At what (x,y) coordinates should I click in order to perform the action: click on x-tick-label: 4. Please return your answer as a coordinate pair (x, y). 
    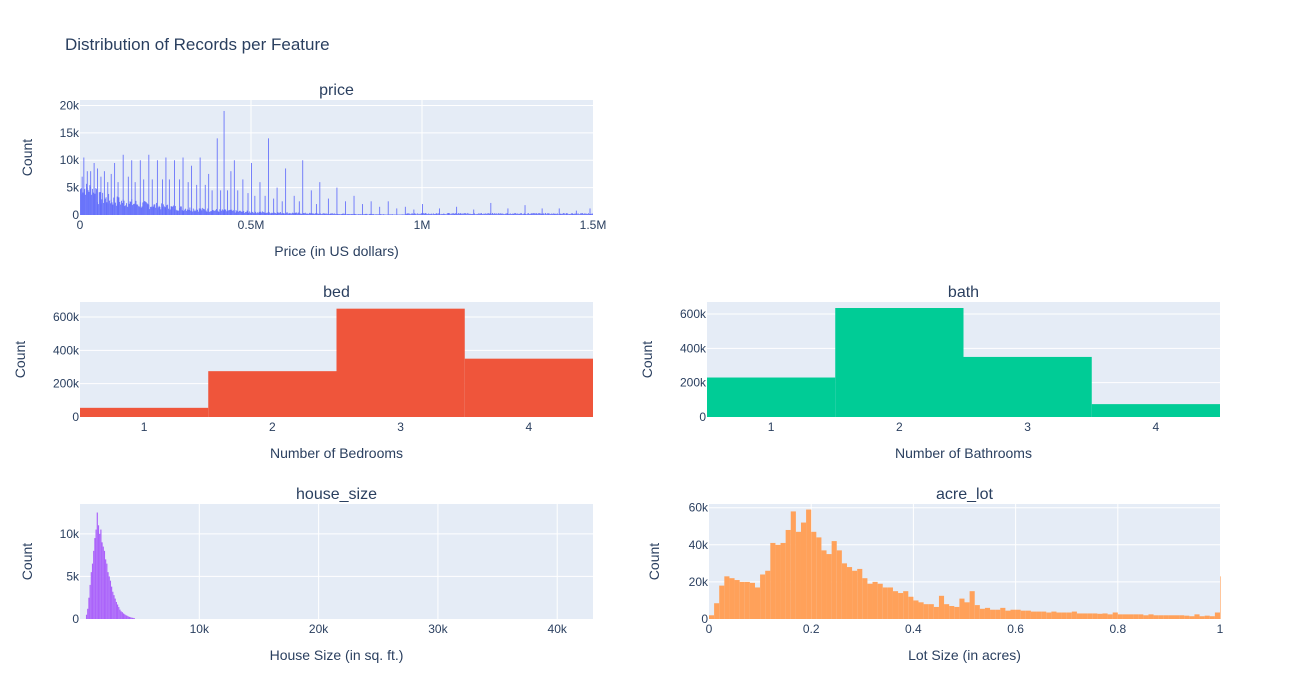
    Looking at the image, I should click on (1156, 427).